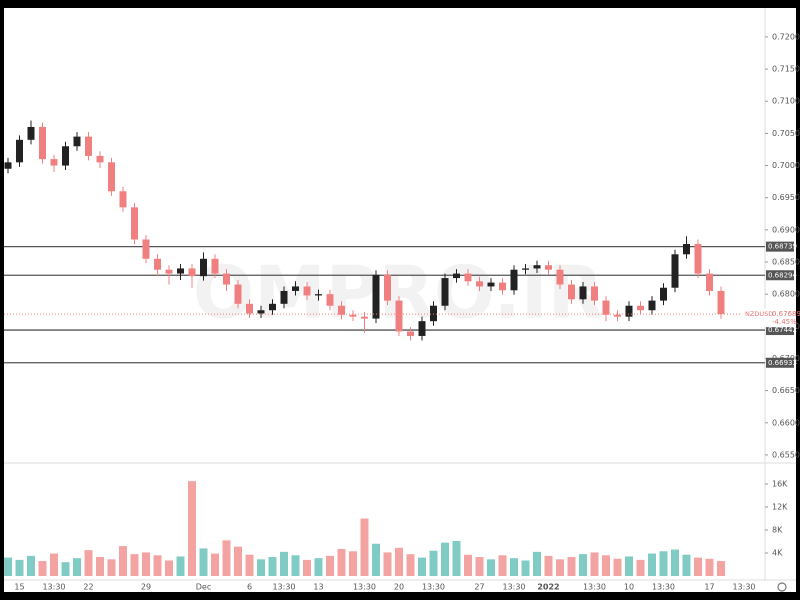 This screenshot has height=600, width=800. I want to click on settings-icon, so click(782, 587).